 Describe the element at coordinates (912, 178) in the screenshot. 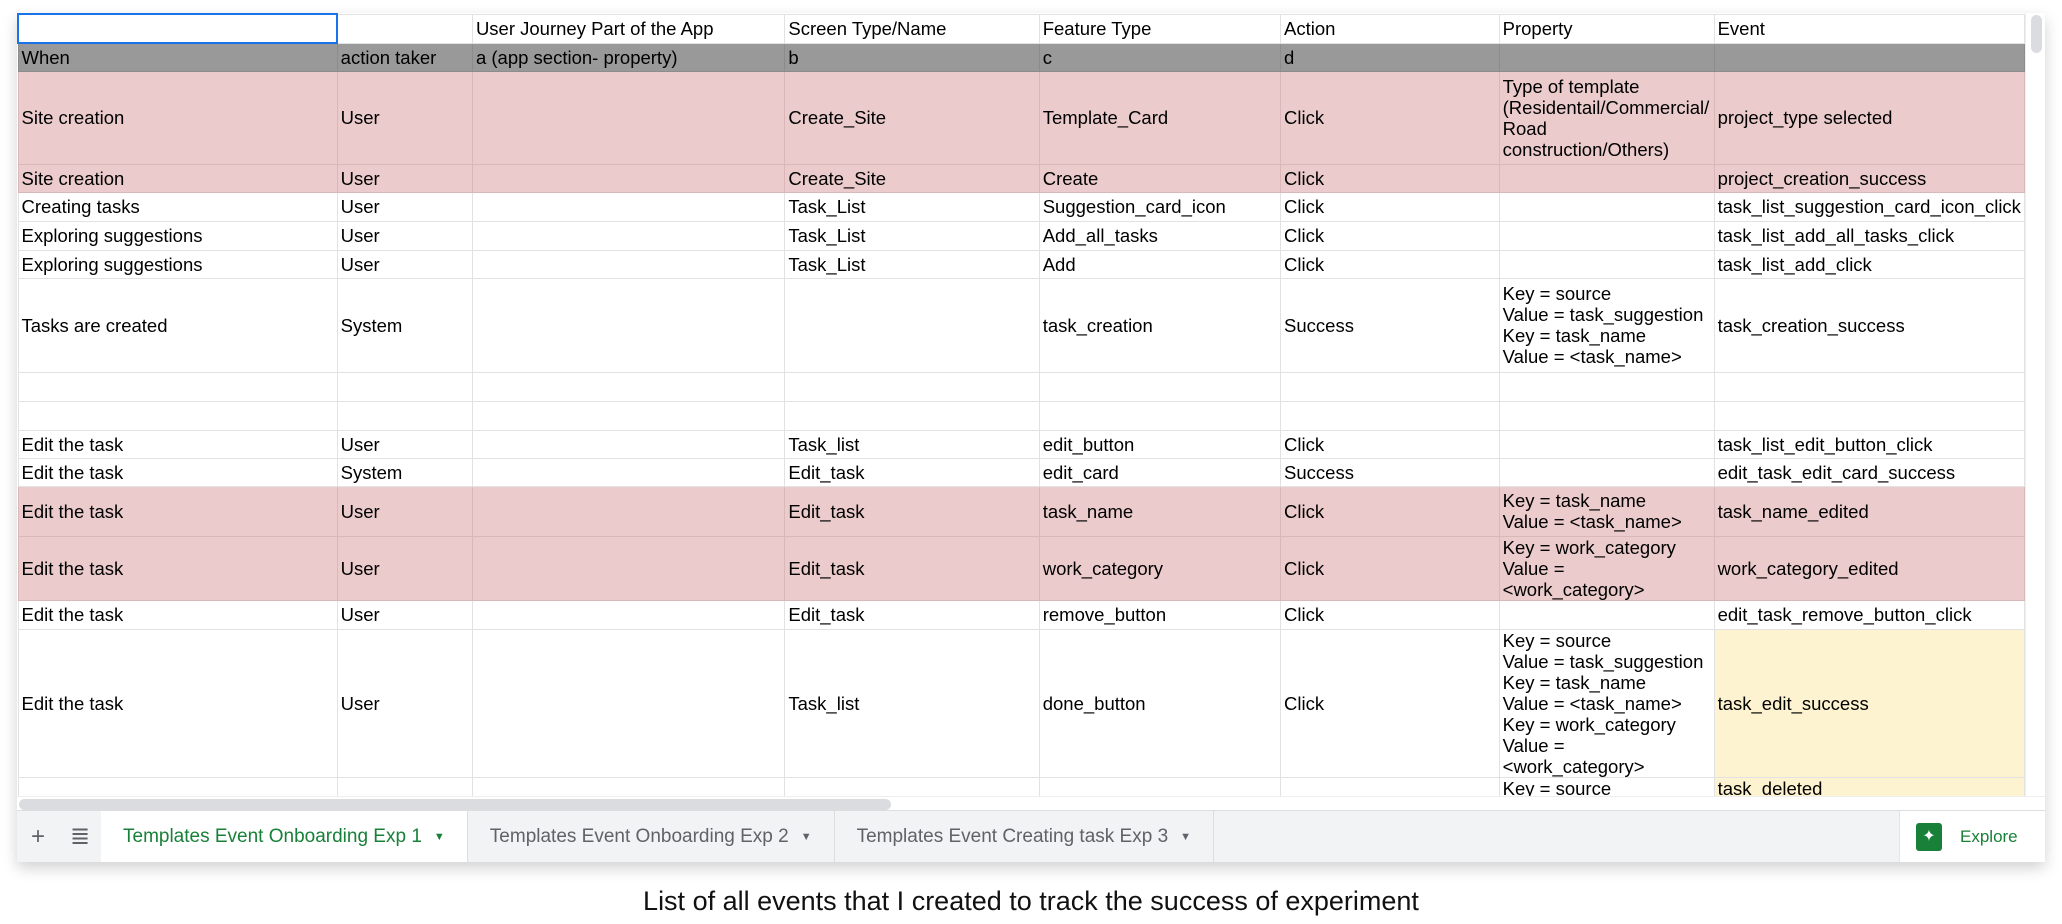

I see `cell-screen: Create_Site` at that location.